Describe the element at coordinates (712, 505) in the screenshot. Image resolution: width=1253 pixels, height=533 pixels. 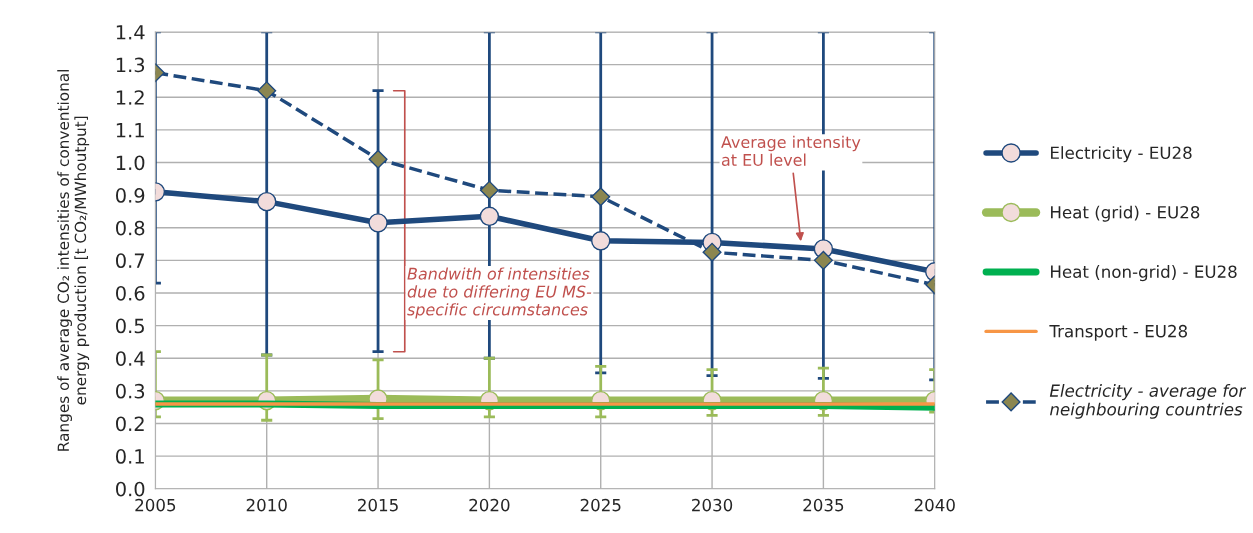
I see `x-tick-label: 2030` at that location.